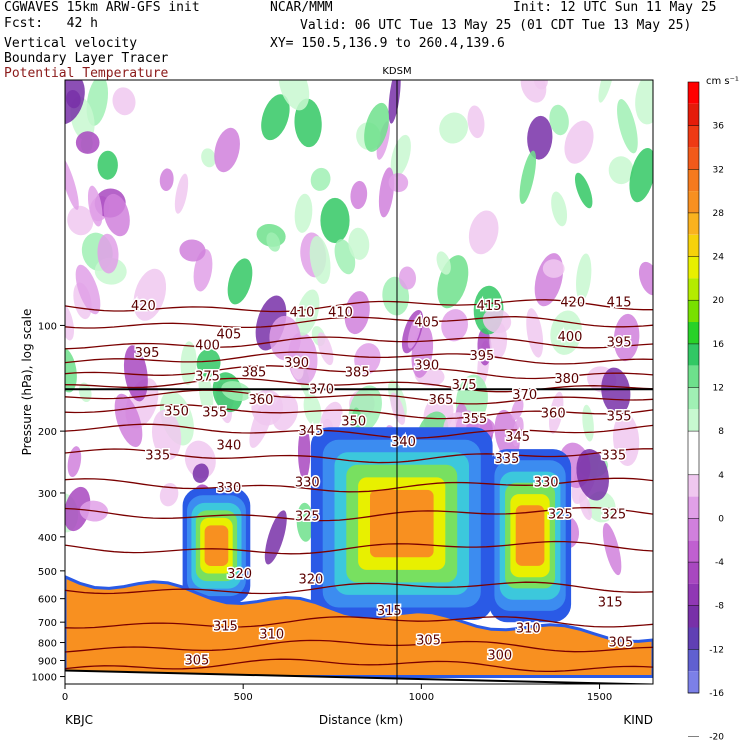  I want to click on colorbar: 36 32 28 24 20 16 12 8 4 0 -4 -8 -12 -16 -20, so click(706, 410).